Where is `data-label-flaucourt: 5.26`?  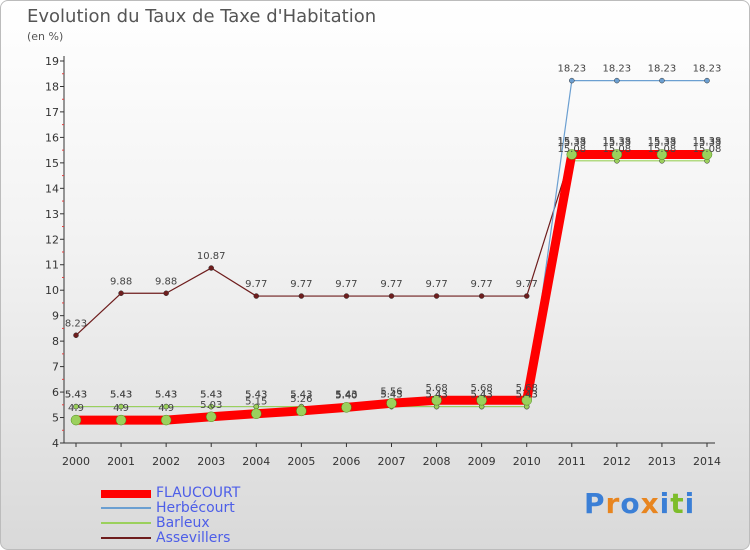 data-label-flaucourt: 5.26 is located at coordinates (301, 399).